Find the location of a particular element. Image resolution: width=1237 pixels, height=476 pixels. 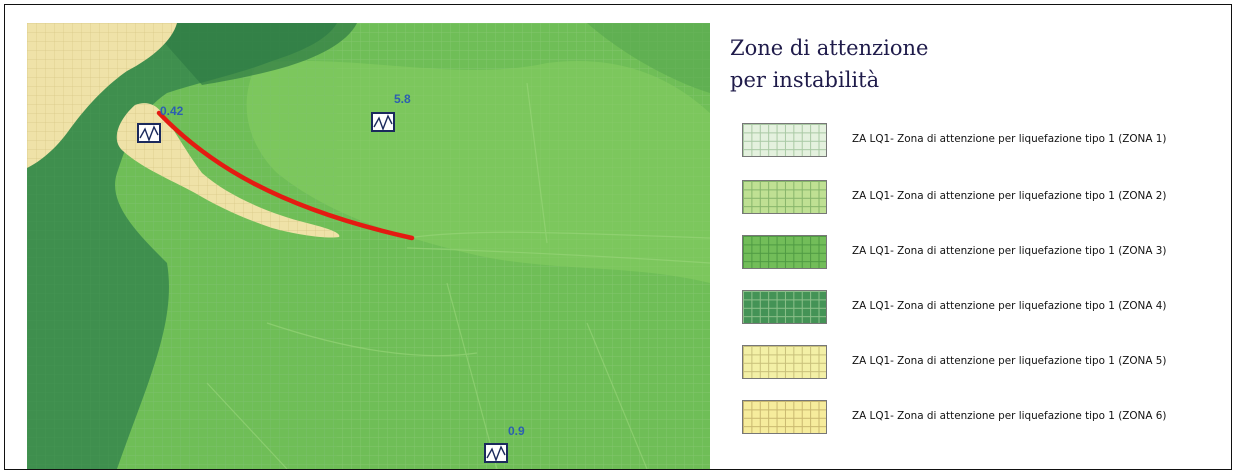

legend-title-line2: per instabilità is located at coordinates (805, 80).